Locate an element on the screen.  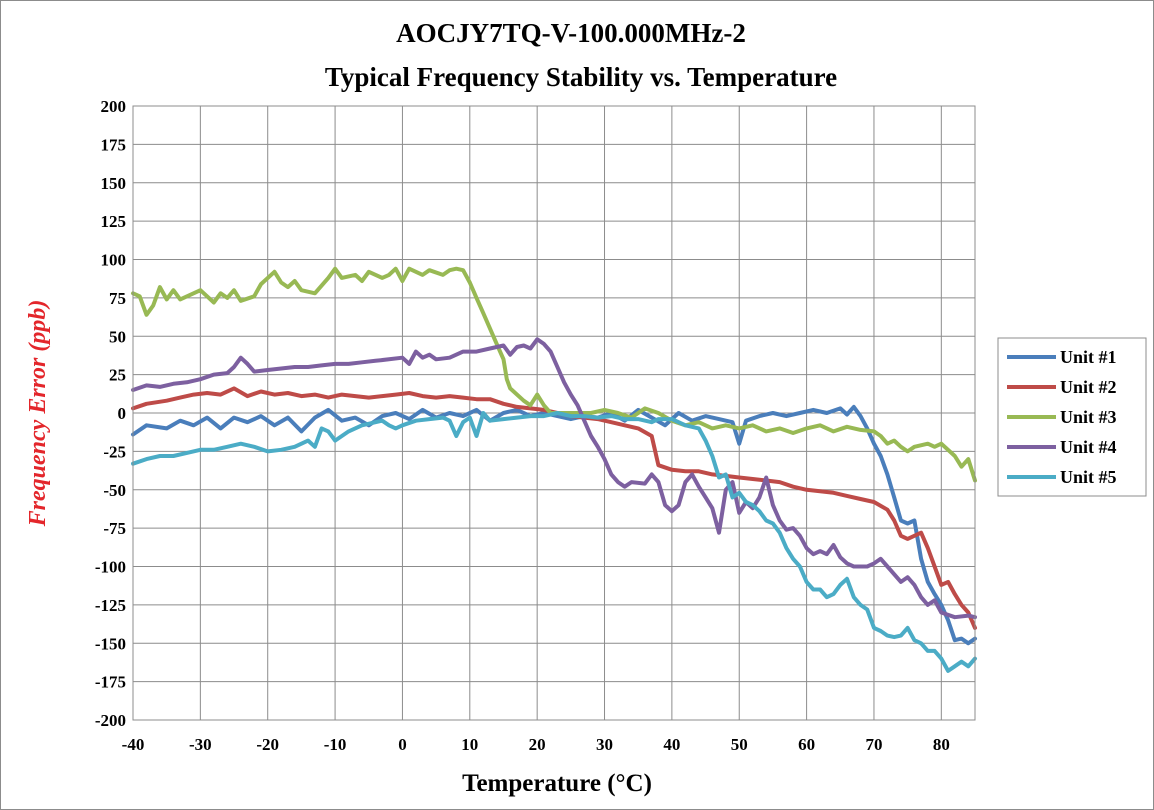
x-tick-label: 80 is located at coordinates (941, 744).